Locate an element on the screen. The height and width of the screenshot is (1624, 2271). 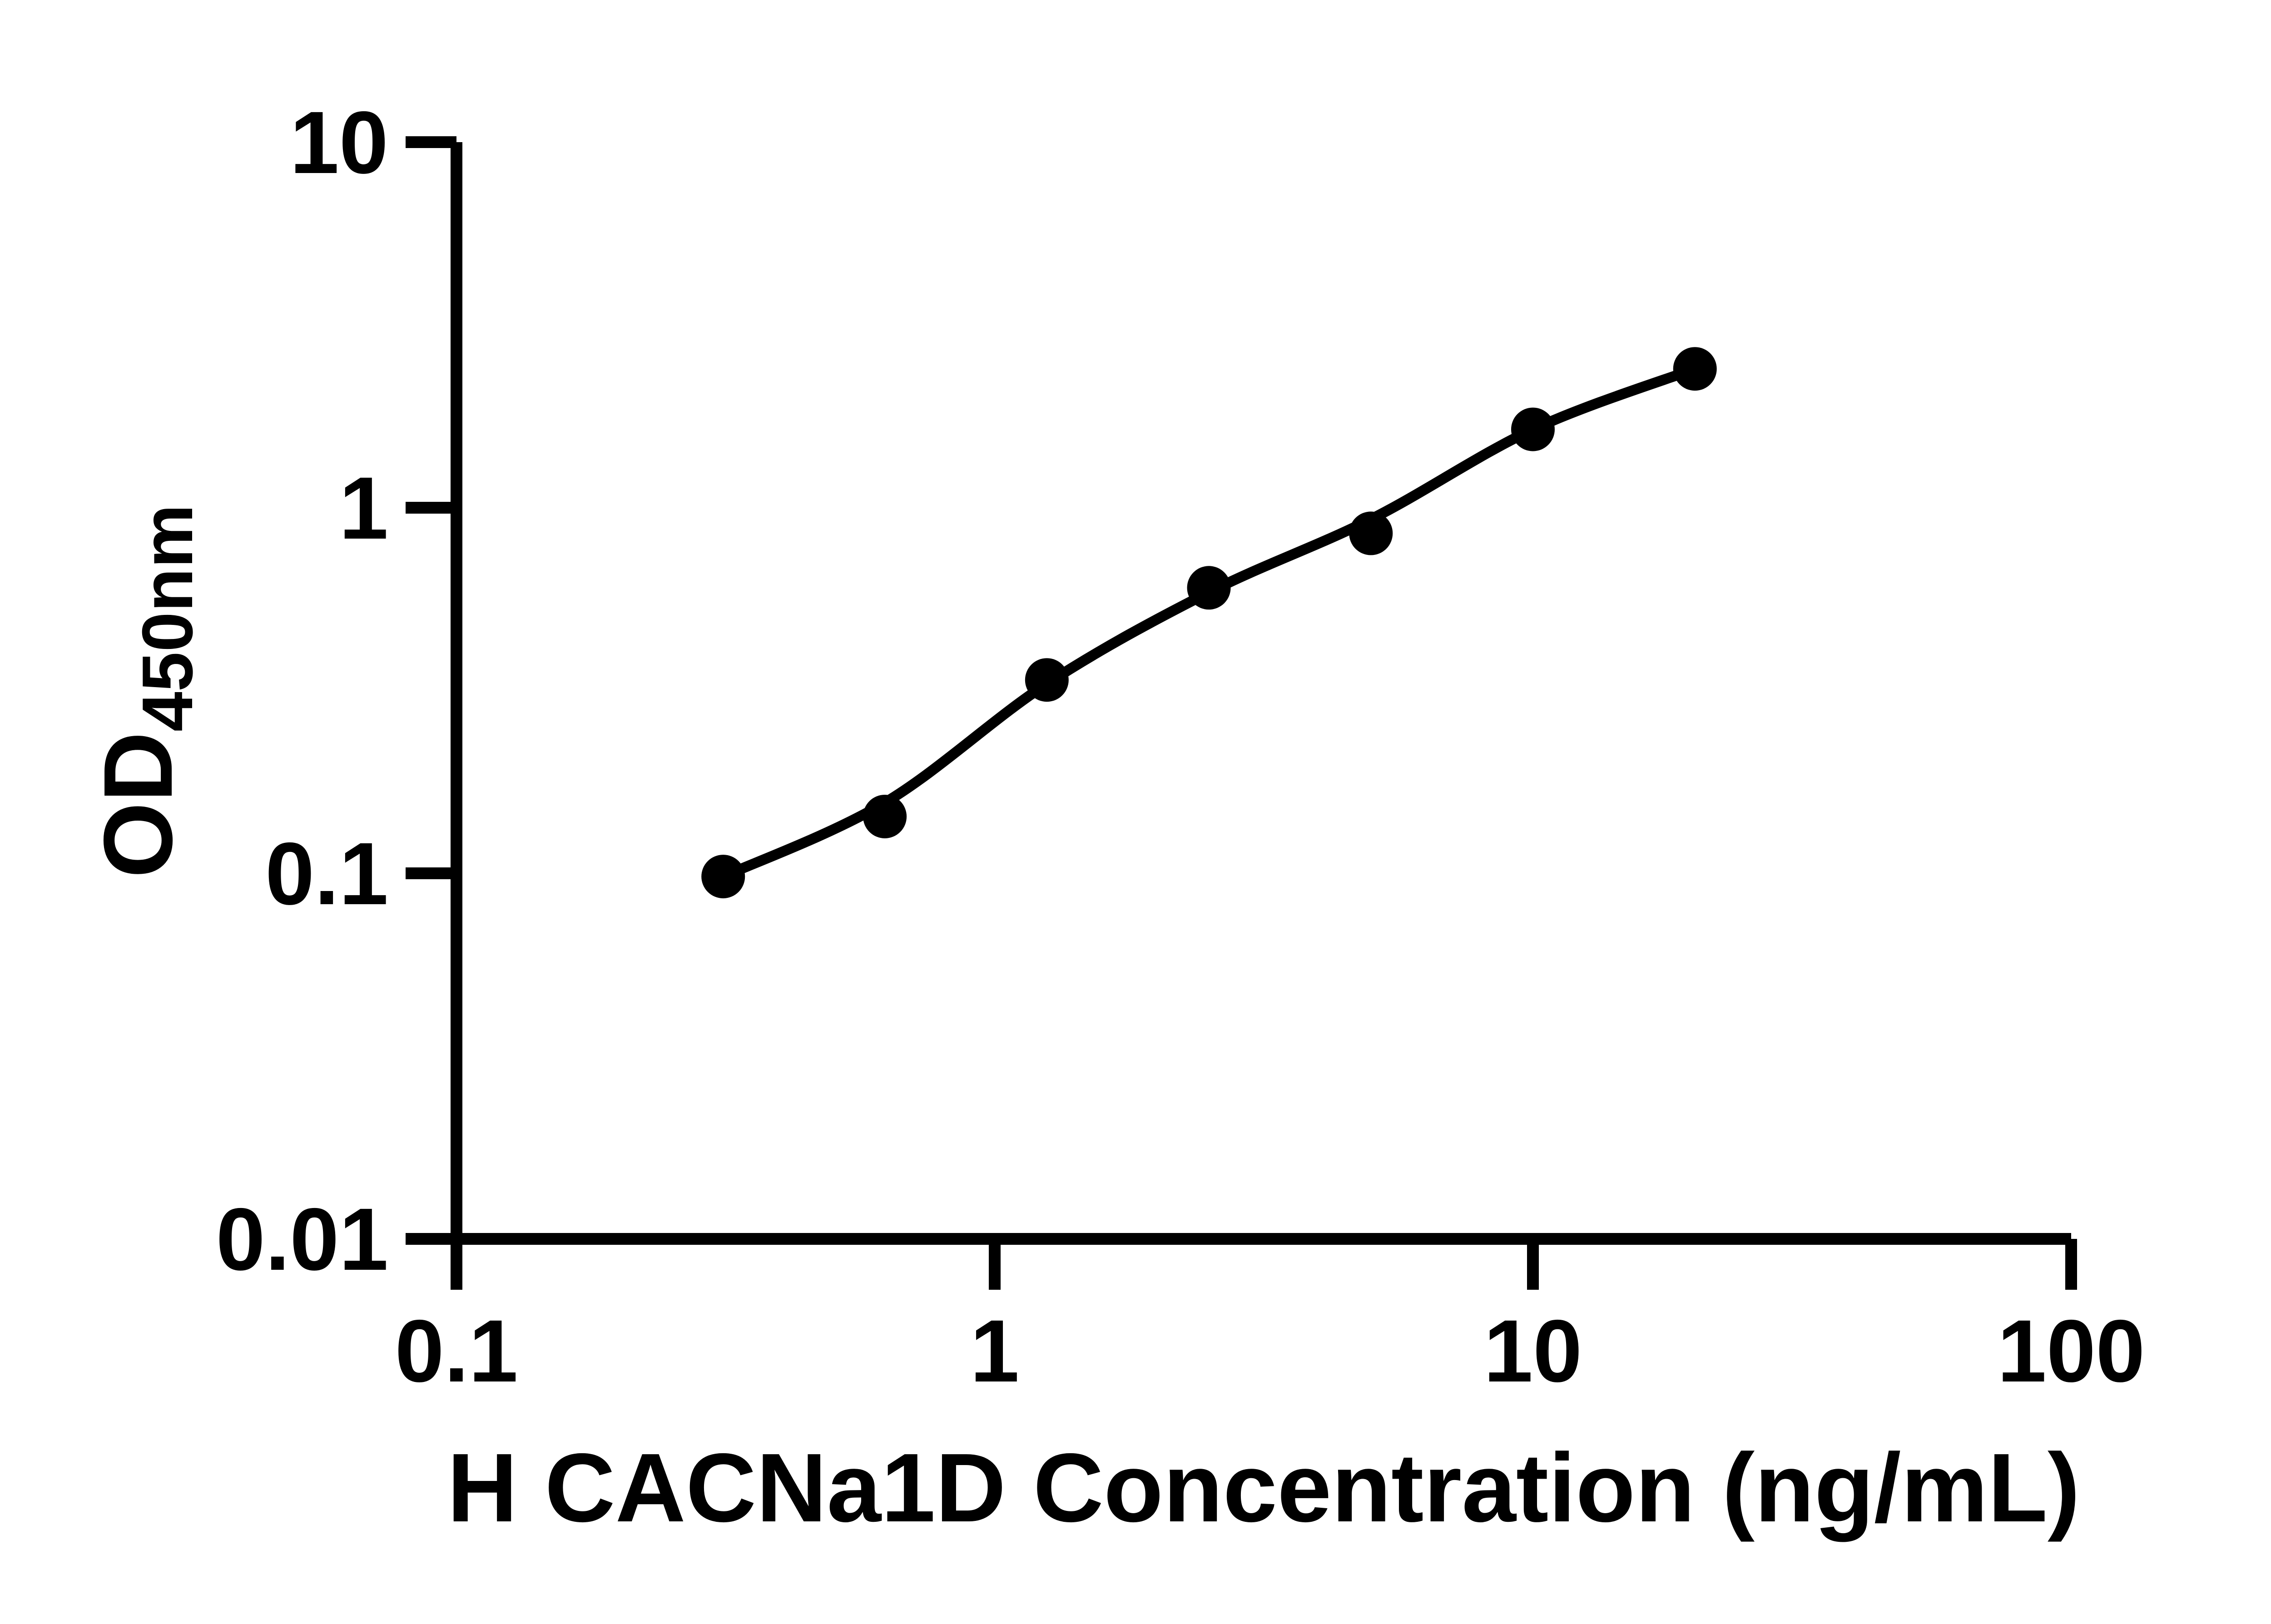
y-tick-label: 0.01 is located at coordinates (302, 1239).